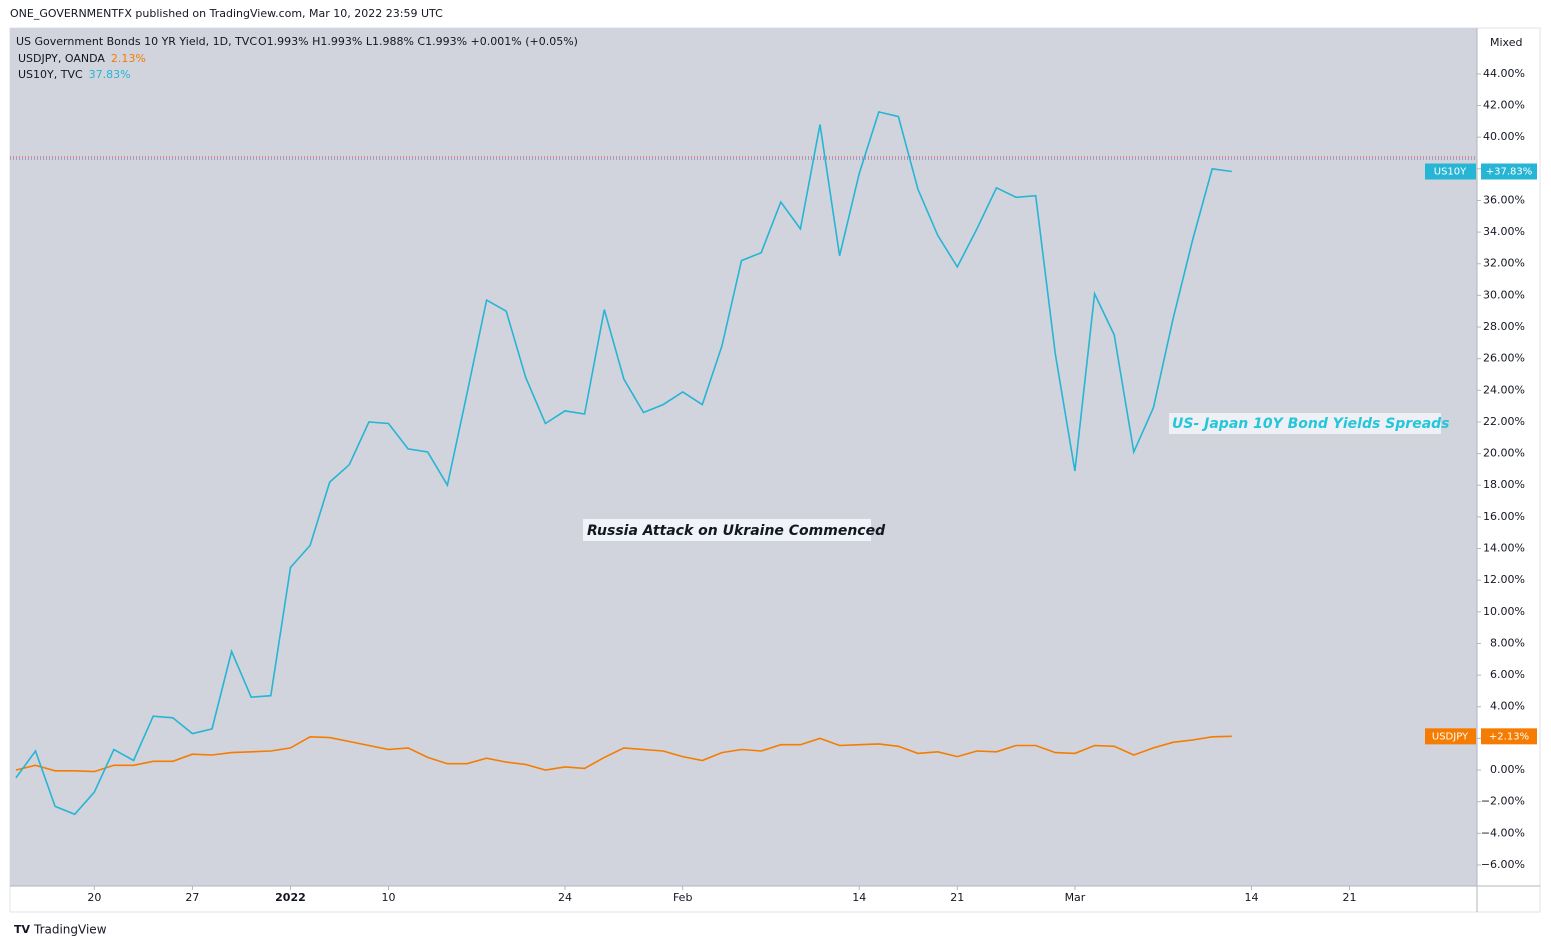 This screenshot has height=948, width=1551. Describe the element at coordinates (1504, 389) in the screenshot. I see `y-tick-label: 24.00%` at that location.